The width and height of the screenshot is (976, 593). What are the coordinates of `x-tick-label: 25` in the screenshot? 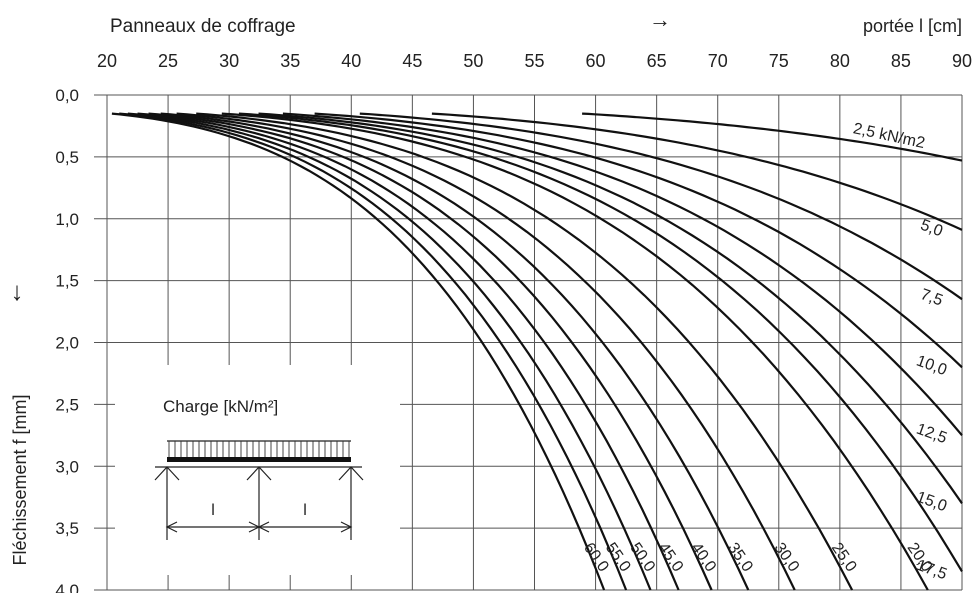 It's located at (168, 61).